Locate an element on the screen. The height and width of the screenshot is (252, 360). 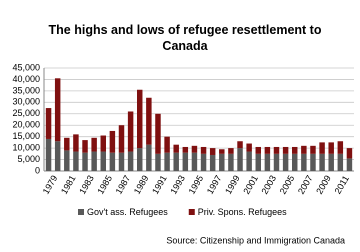
x-tick-label: 1981 is located at coordinates (68, 185).